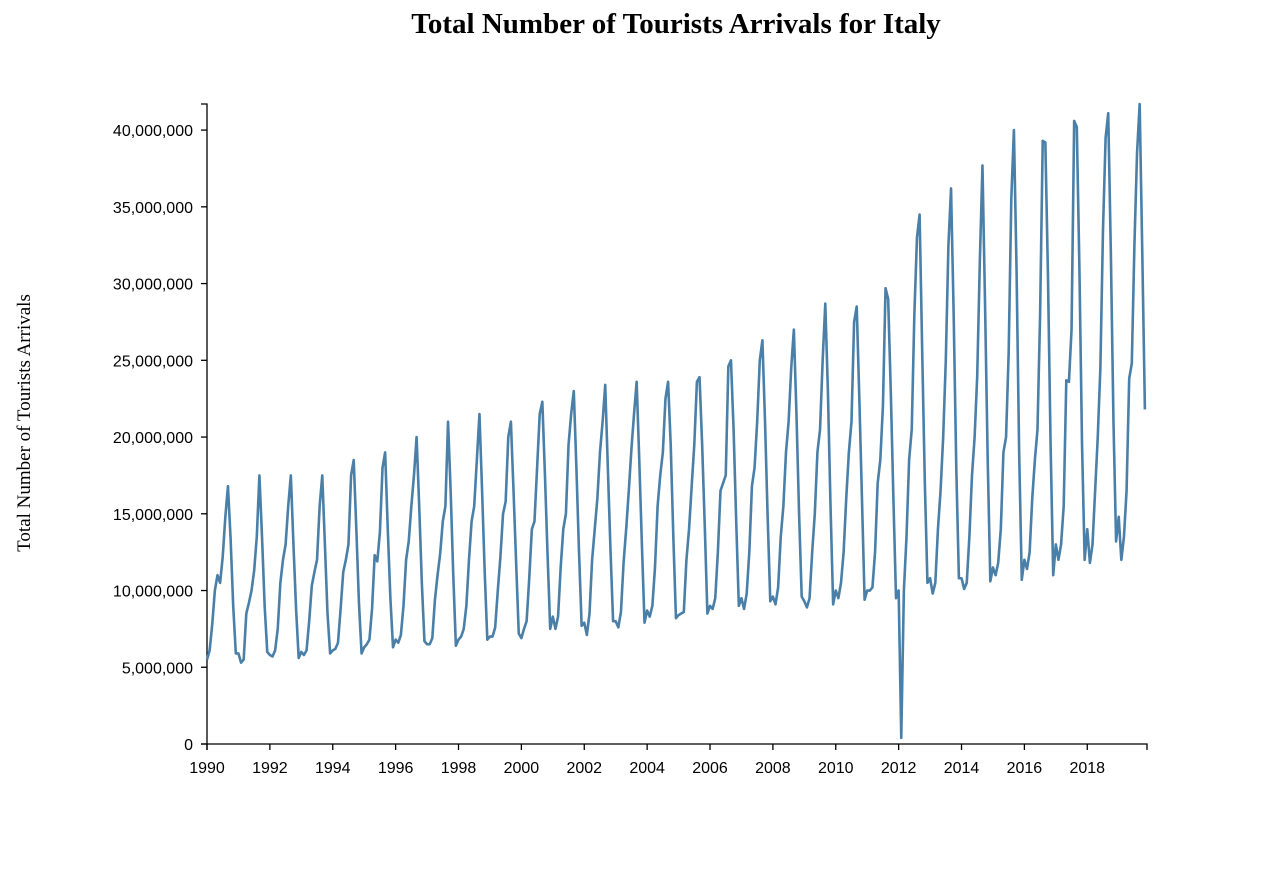 Image resolution: width=1270 pixels, height=878 pixels. I want to click on y-tick-label: 40,000,000, so click(153, 131).